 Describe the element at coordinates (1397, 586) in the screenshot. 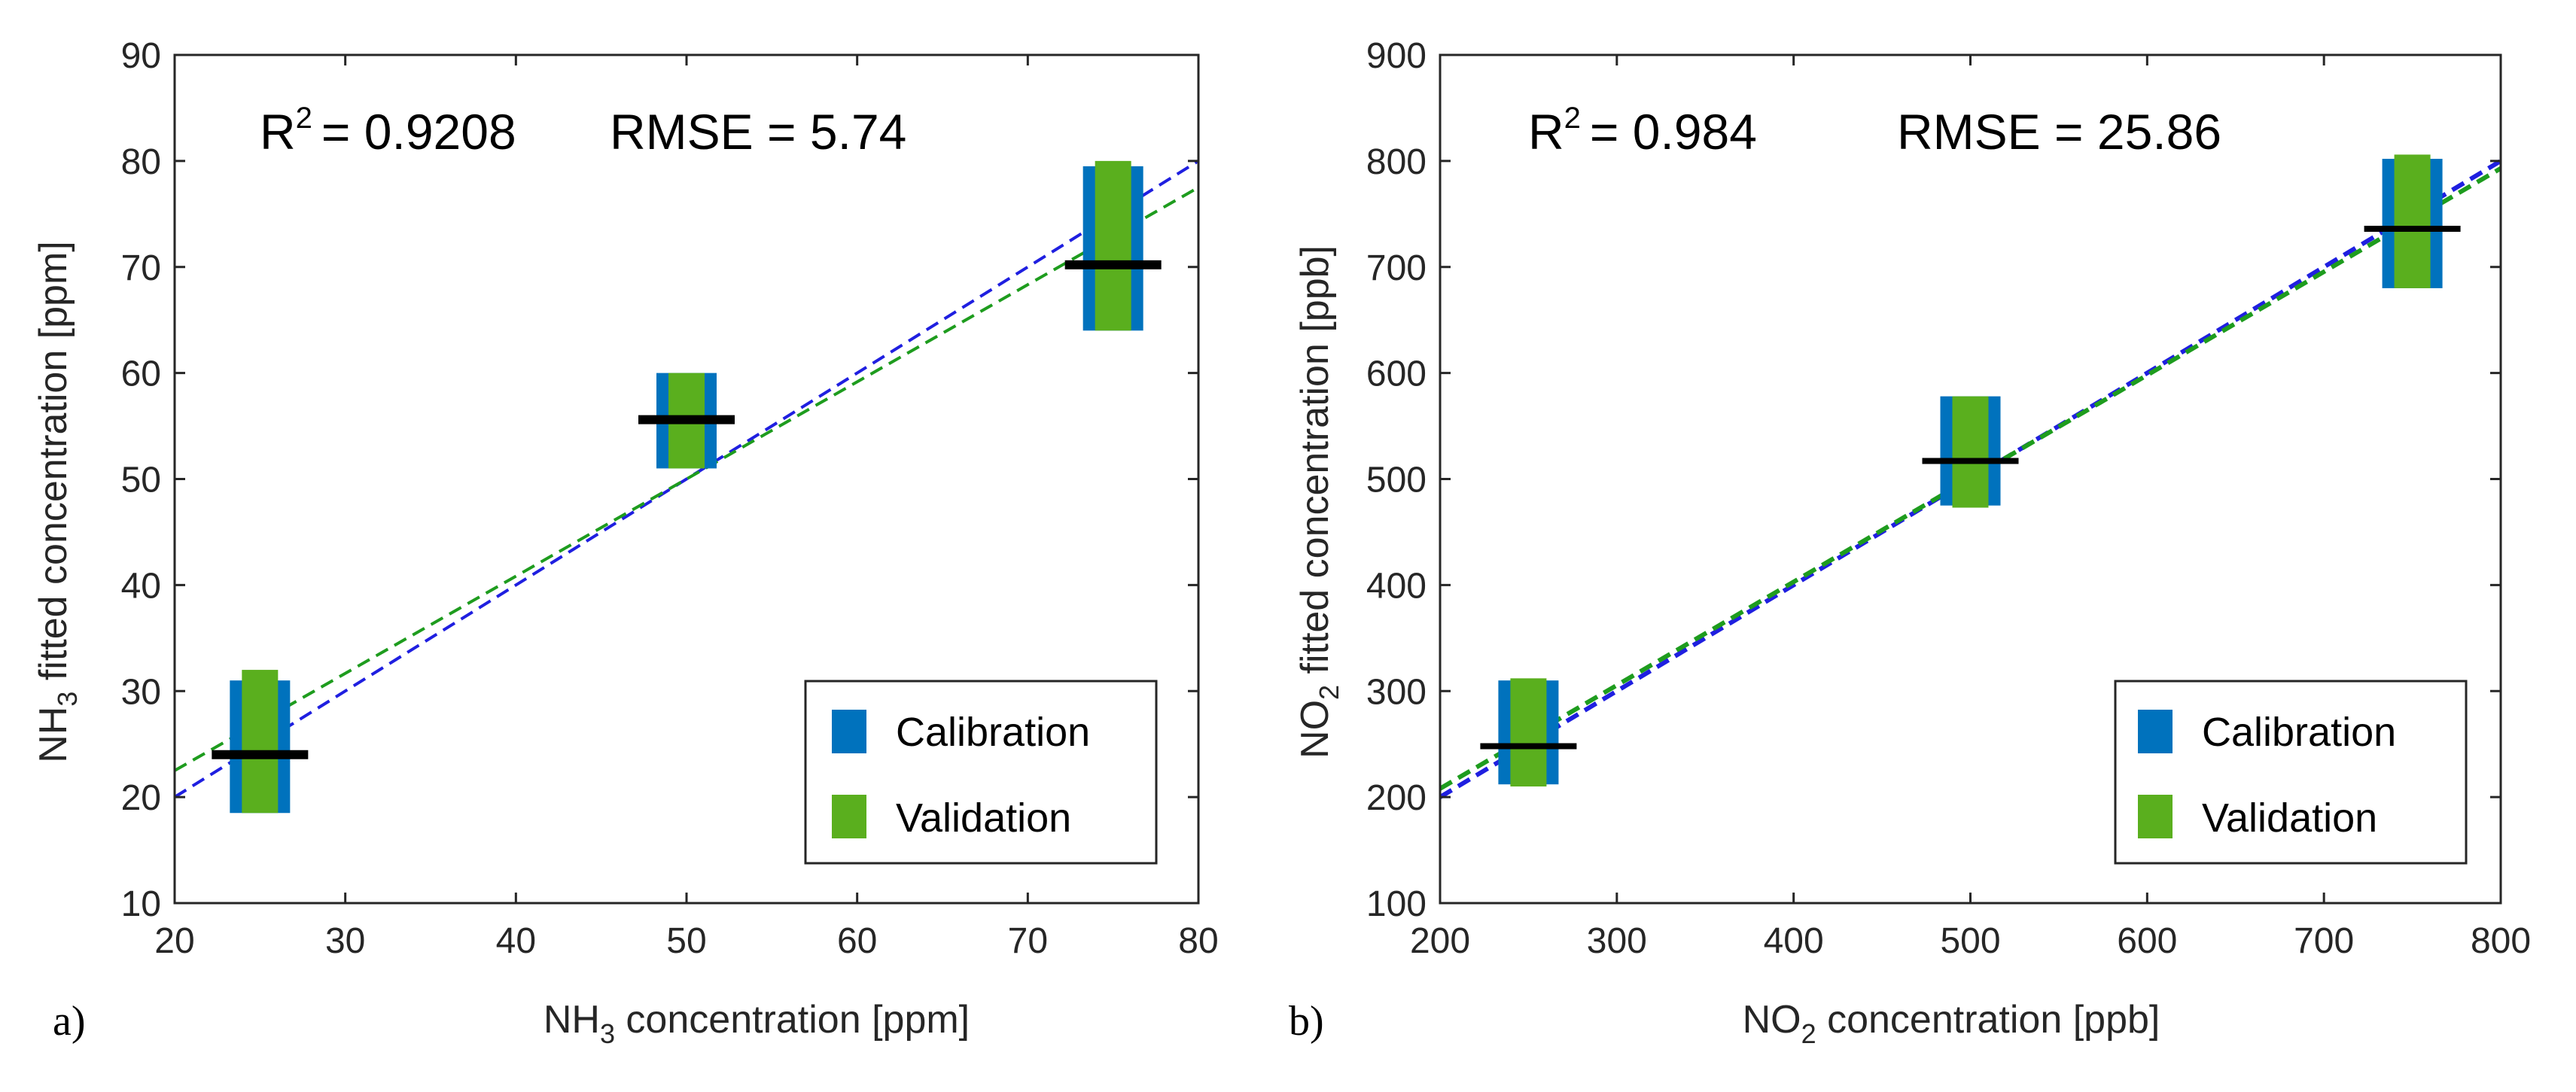

I see `y-tick-label: 400` at that location.